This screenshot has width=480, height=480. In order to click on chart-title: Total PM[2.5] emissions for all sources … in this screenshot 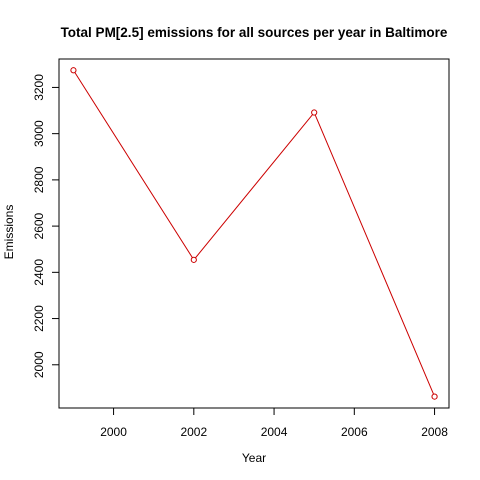, I will do `click(254, 32)`.